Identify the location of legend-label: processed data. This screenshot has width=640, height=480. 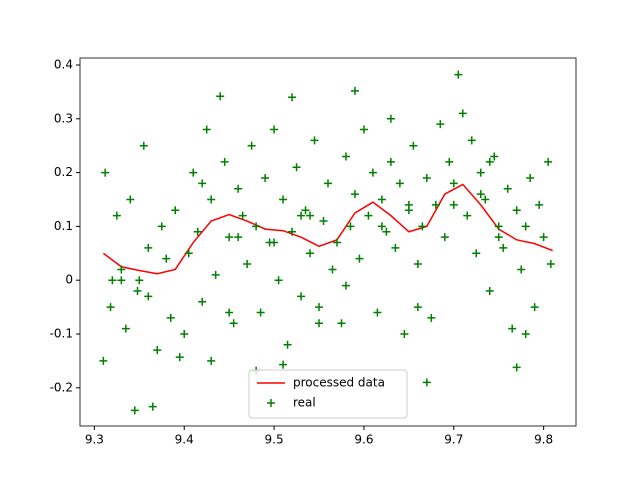
(339, 383).